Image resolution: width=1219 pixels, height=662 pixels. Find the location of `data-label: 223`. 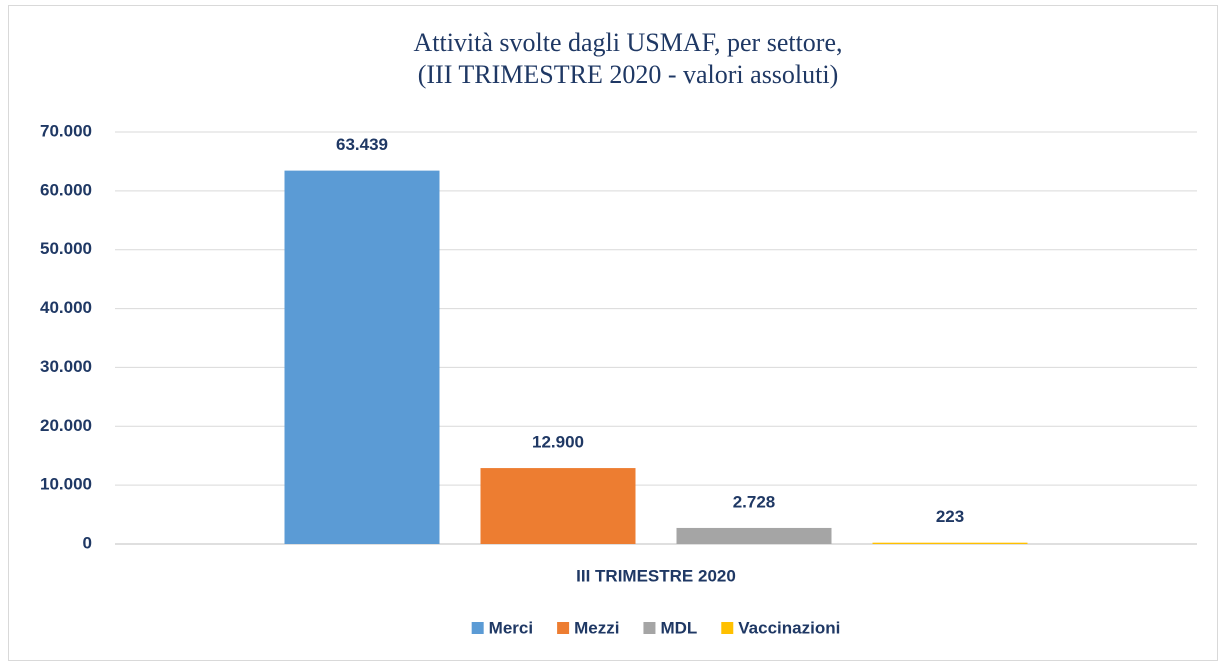

data-label: 223 is located at coordinates (950, 516).